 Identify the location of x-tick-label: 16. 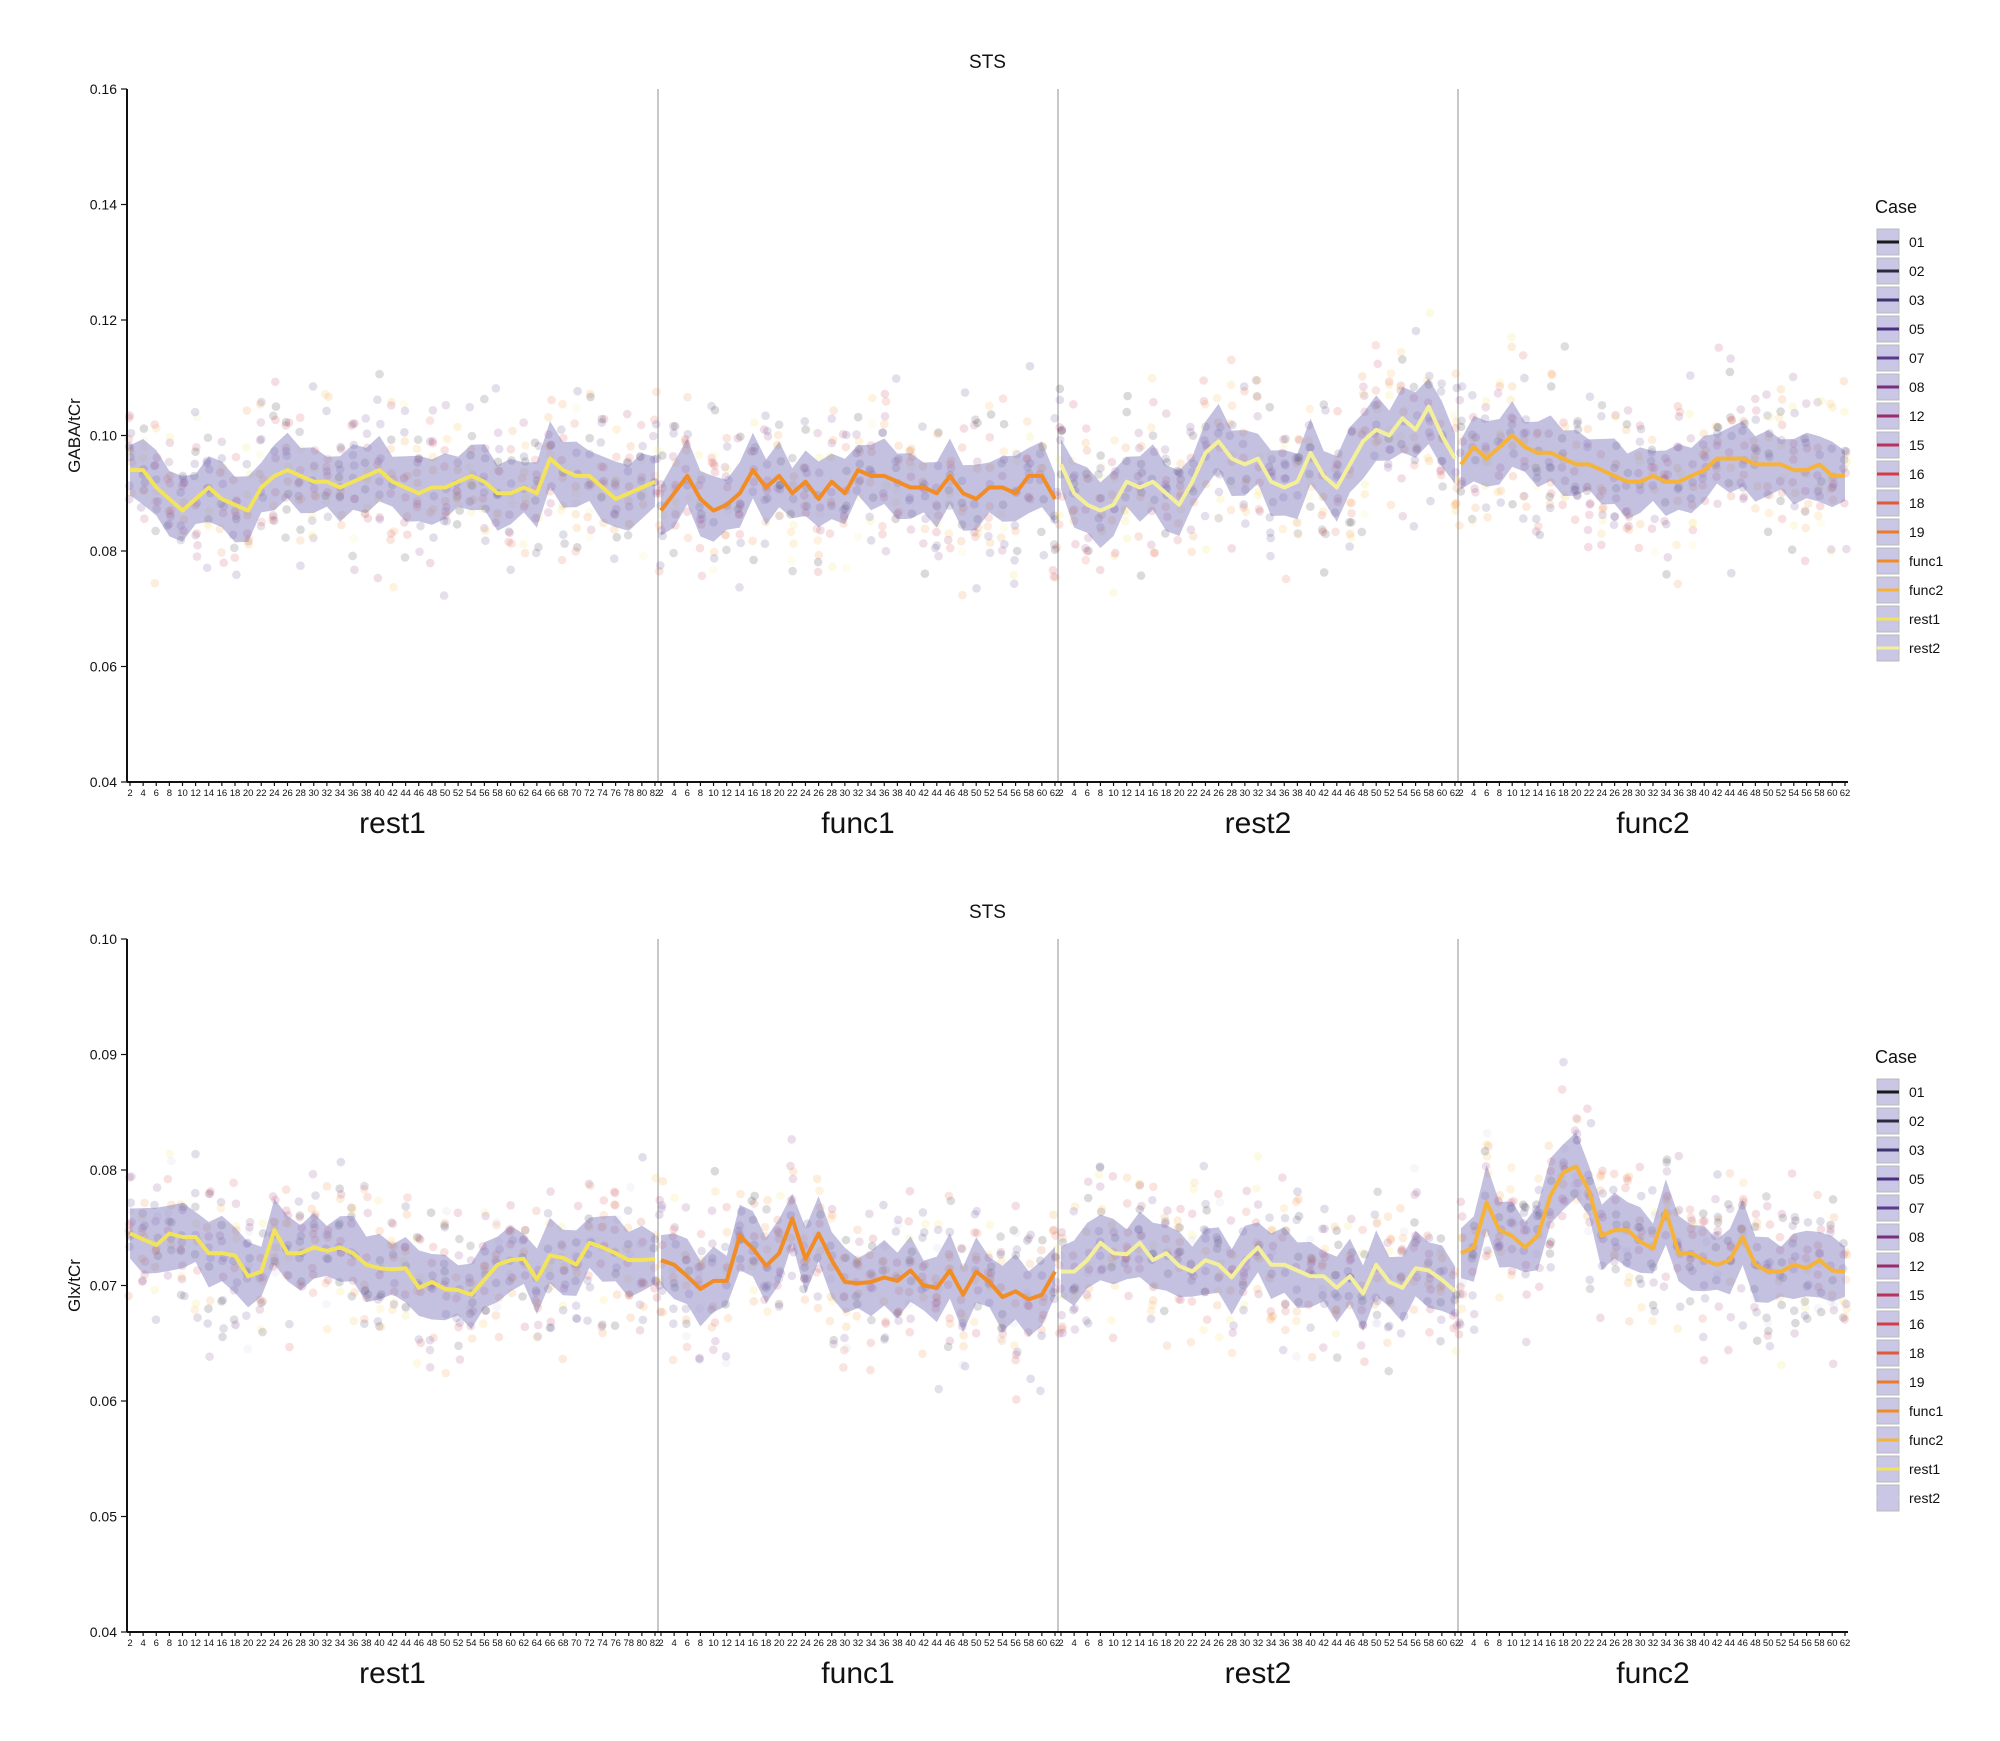
(753, 793).